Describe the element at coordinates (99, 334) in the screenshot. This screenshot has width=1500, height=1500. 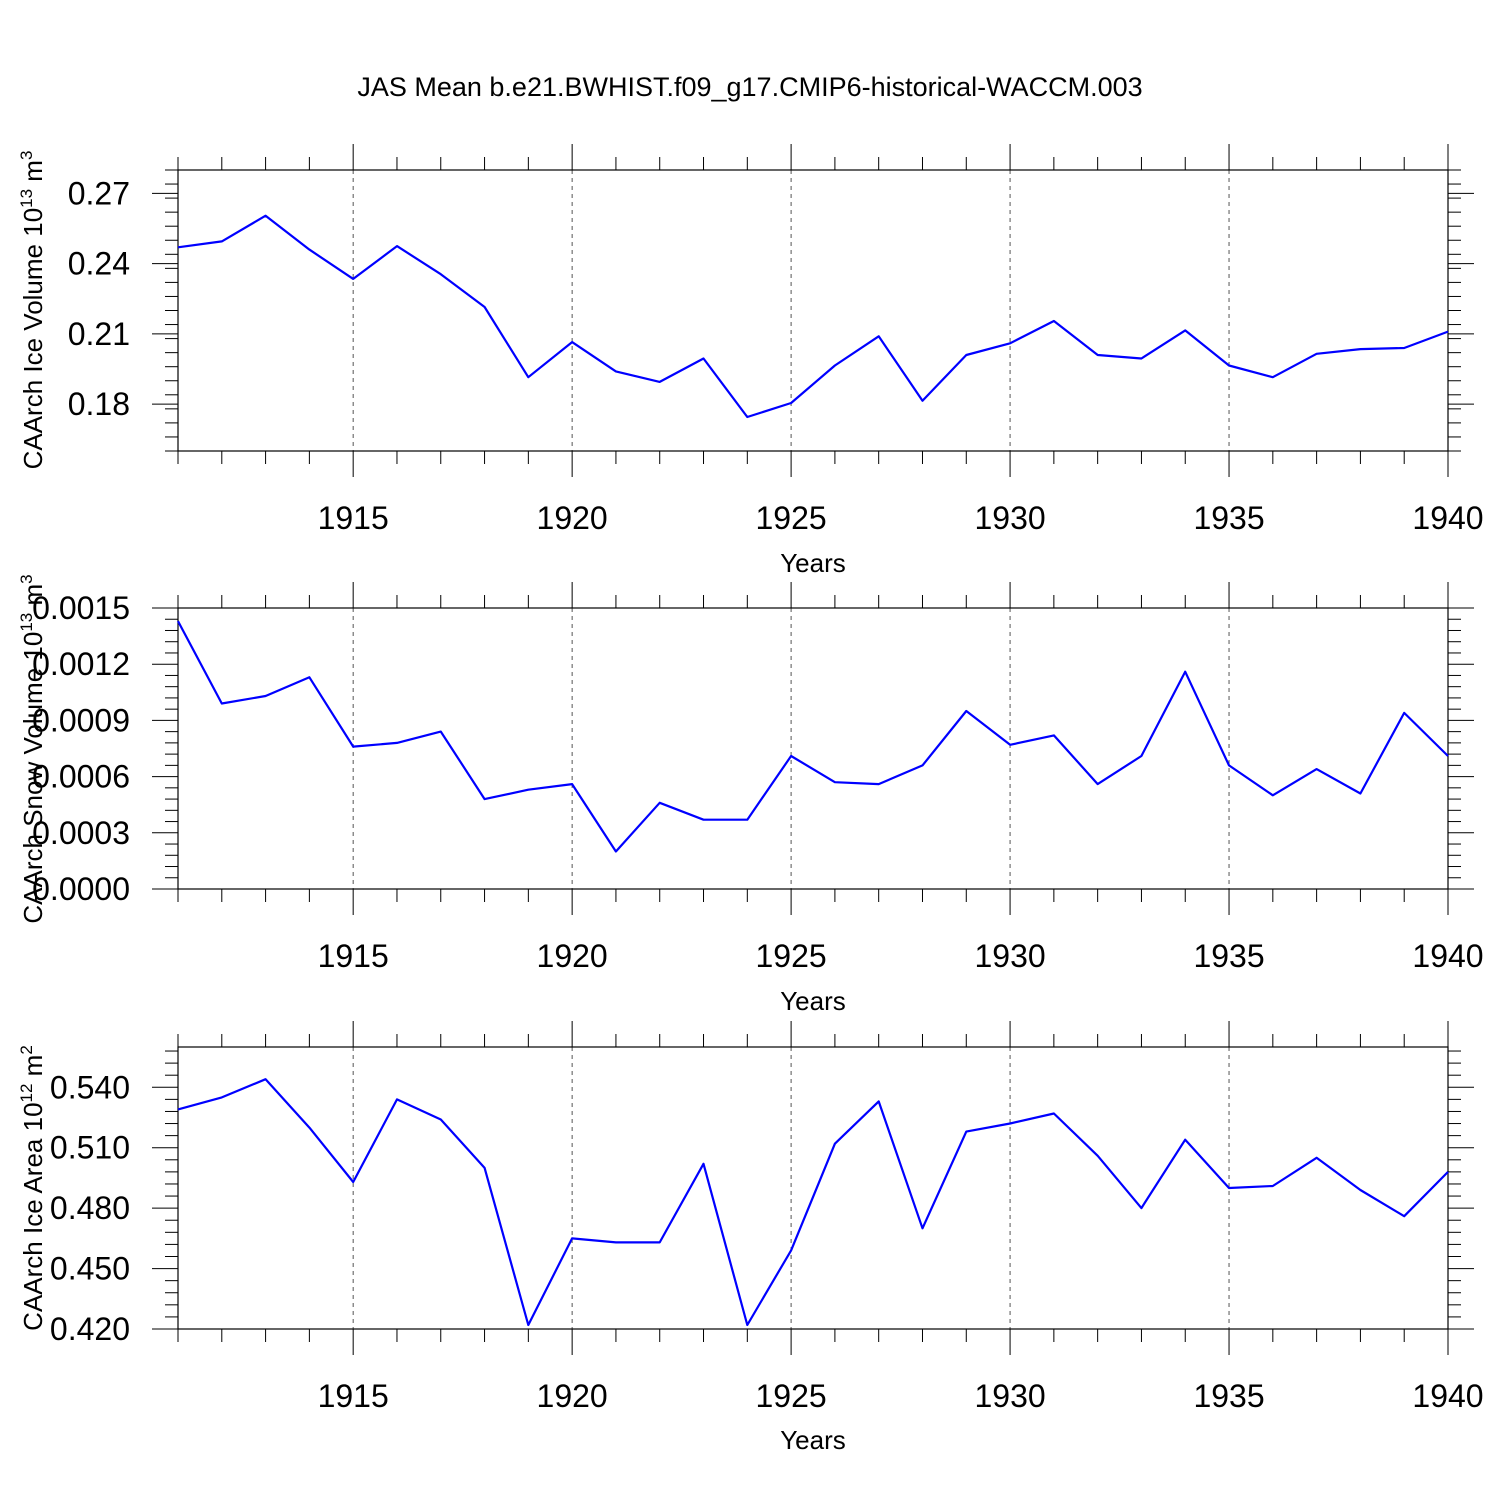
I see `y-tick-label: 0.21` at that location.